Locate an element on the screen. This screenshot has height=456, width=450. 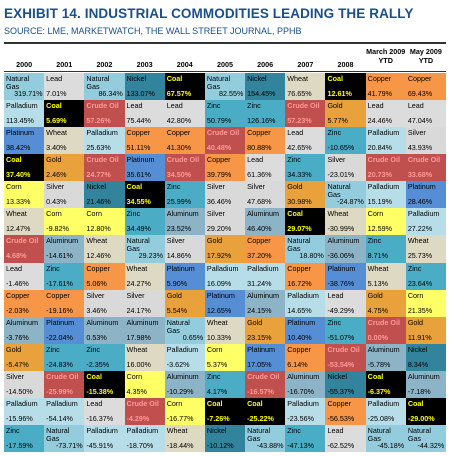
commodity-return: 20.84% is located at coordinates (380, 148).